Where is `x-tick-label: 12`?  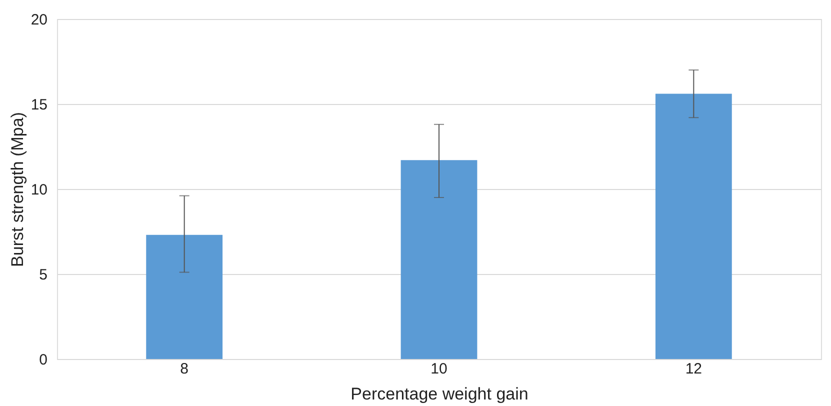
x-tick-label: 12 is located at coordinates (693, 369).